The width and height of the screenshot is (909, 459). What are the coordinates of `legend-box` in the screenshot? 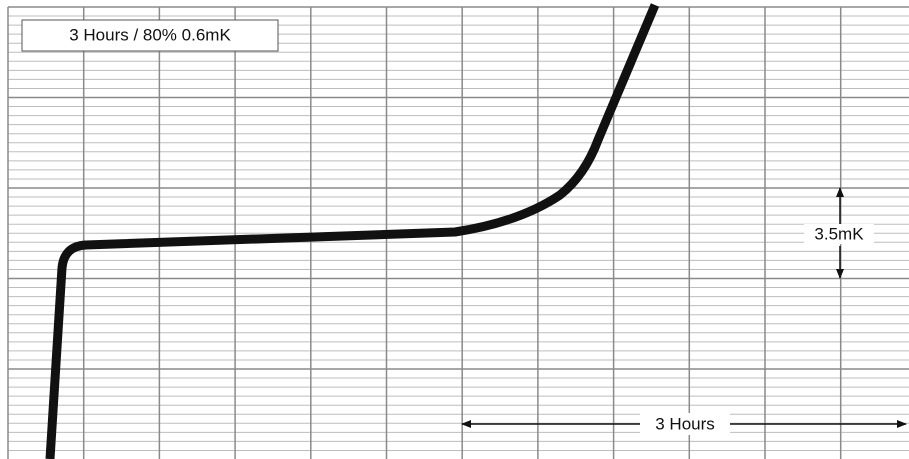 It's located at (150, 35).